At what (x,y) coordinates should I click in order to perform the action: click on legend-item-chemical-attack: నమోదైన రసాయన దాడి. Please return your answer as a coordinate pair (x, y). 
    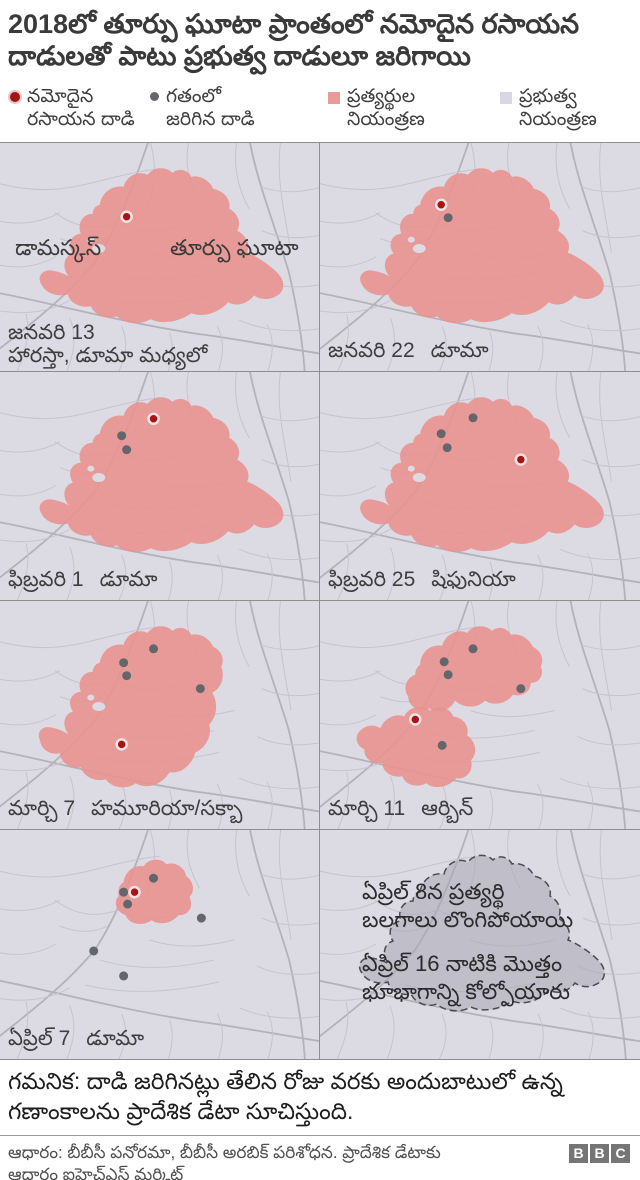
    Looking at the image, I should click on (71, 109).